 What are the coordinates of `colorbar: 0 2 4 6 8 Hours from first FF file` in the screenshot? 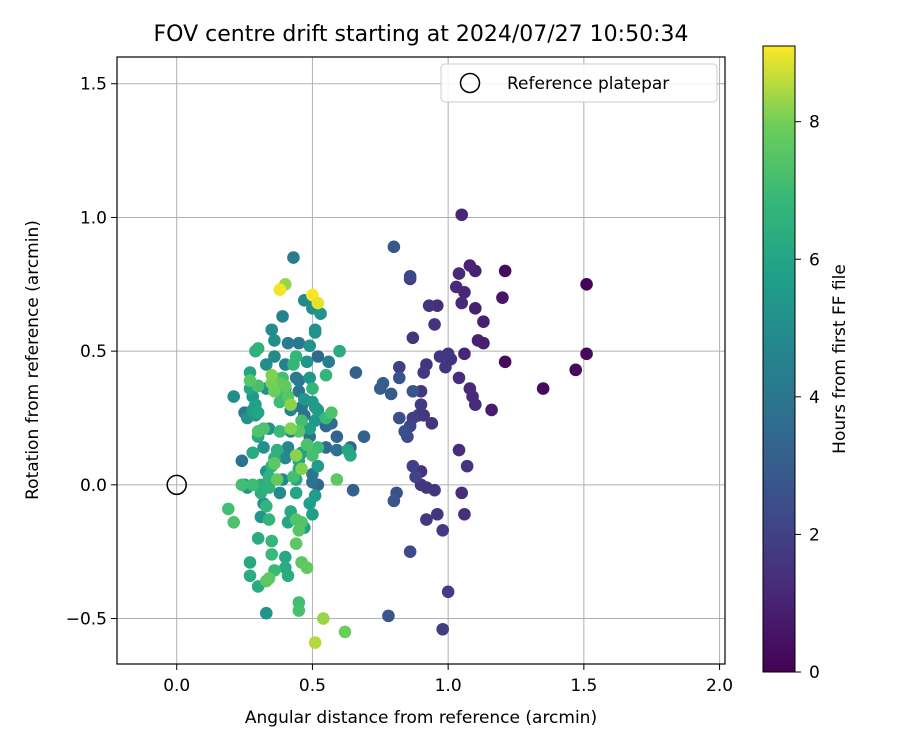 It's located at (806, 364).